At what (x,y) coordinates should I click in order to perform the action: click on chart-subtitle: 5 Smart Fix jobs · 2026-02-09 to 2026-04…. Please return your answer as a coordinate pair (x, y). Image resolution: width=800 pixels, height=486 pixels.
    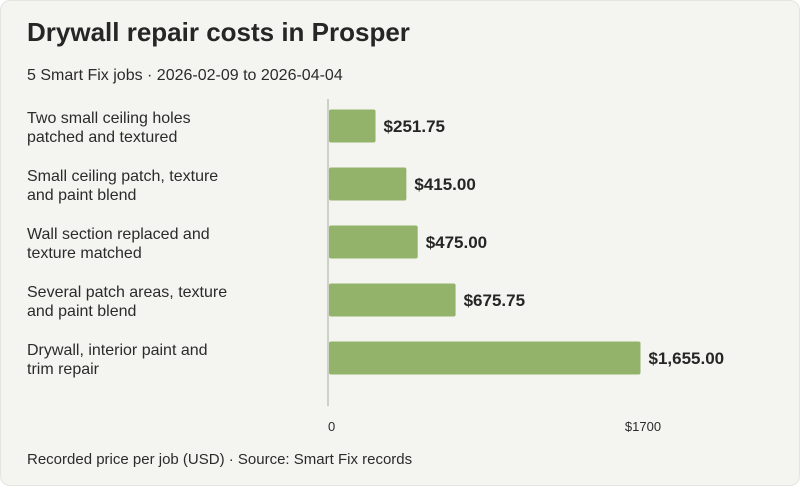
    Looking at the image, I should click on (185, 75).